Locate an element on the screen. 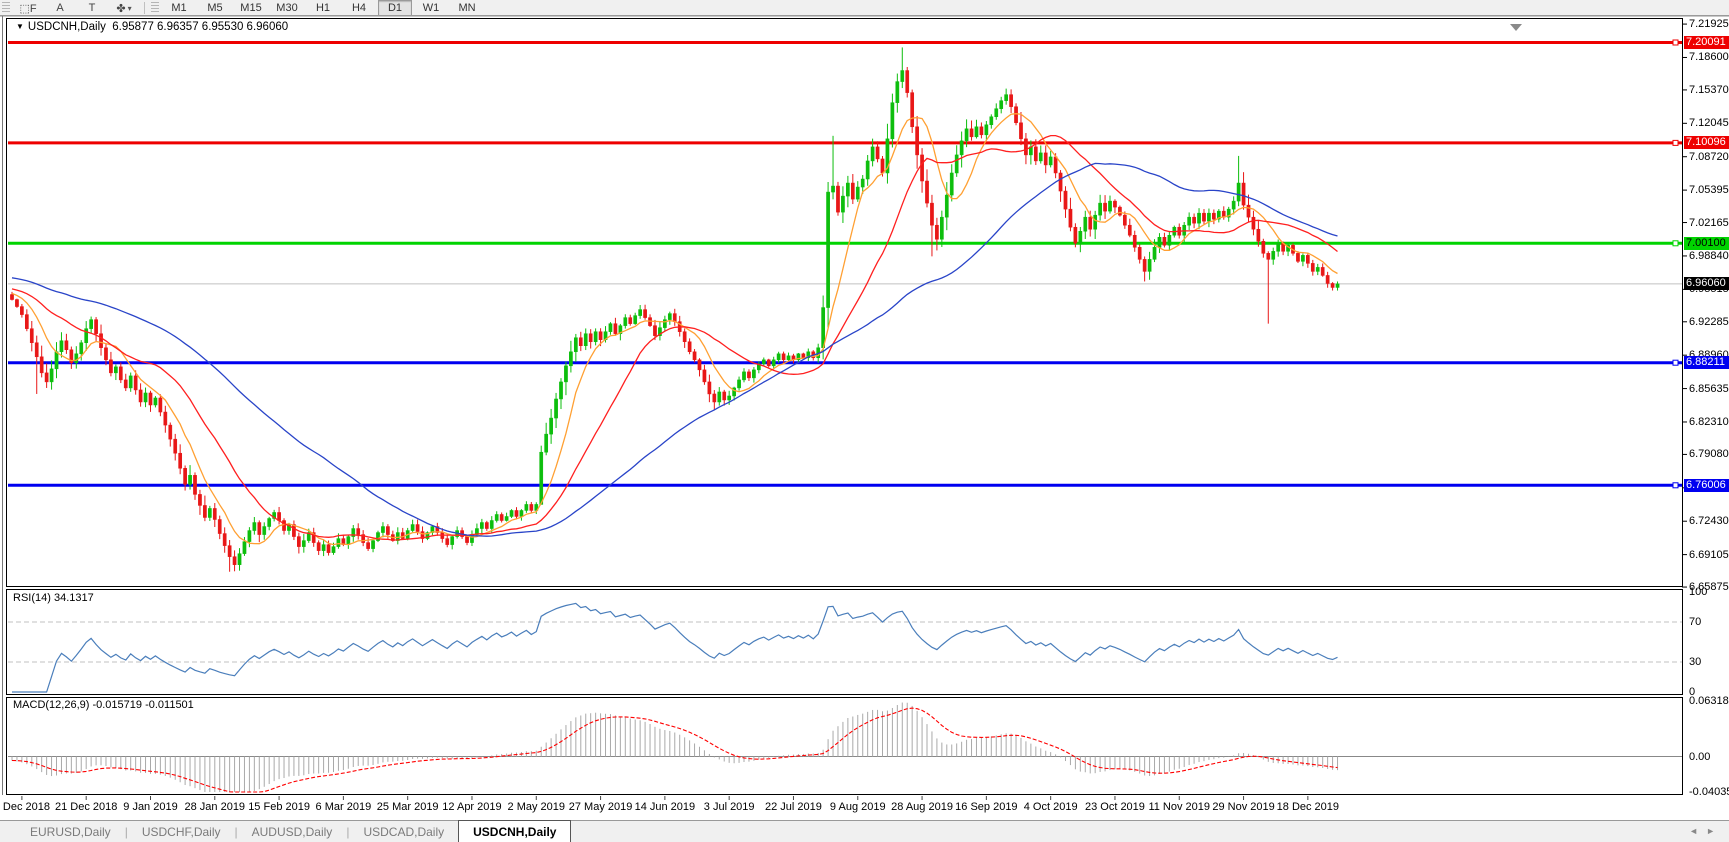 The width and height of the screenshot is (1729, 842). chart-tab-audusd: AUDUSD,Daily is located at coordinates (292, 832).